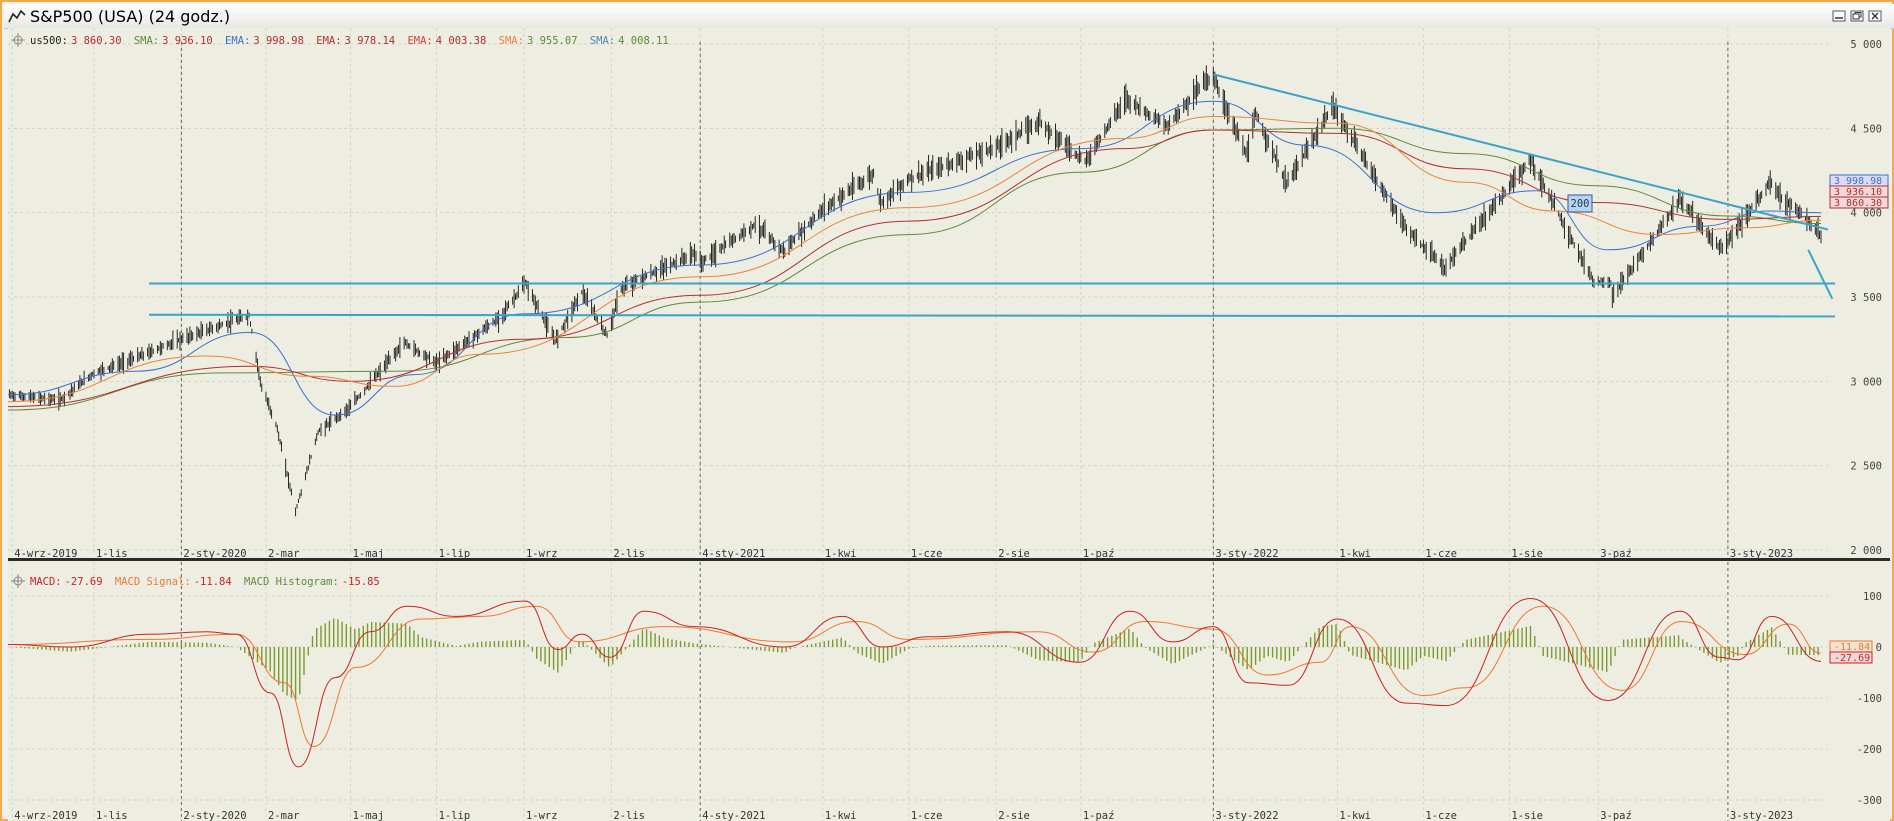  Describe the element at coordinates (1857, 16) in the screenshot. I see `restore-icon` at that location.